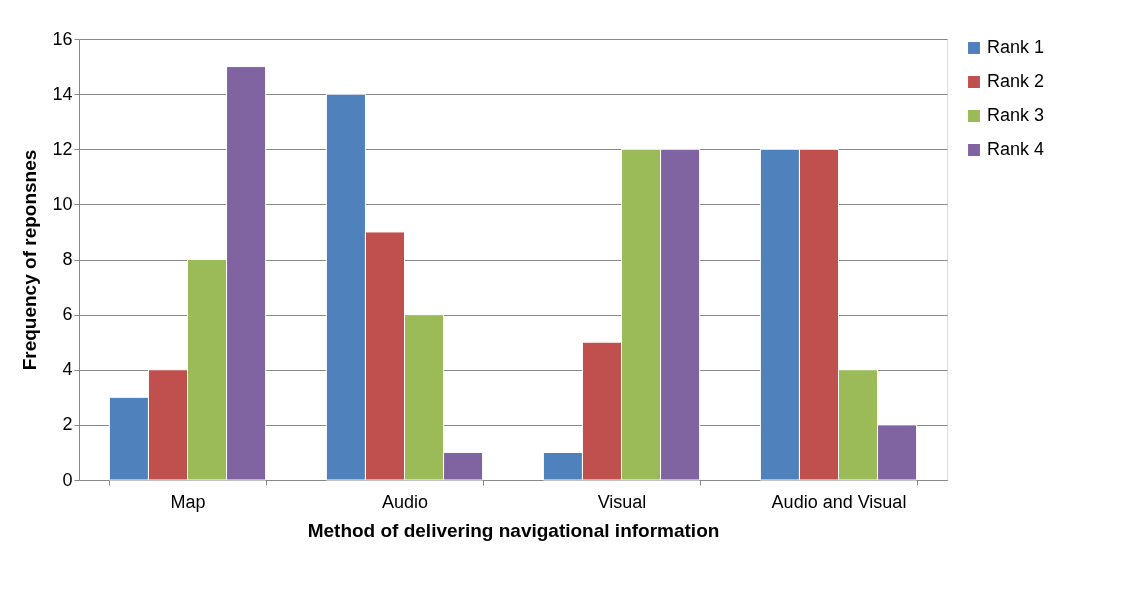 This screenshot has height=596, width=1146. Describe the element at coordinates (67, 479) in the screenshot. I see `y-tick-label: 0` at that location.